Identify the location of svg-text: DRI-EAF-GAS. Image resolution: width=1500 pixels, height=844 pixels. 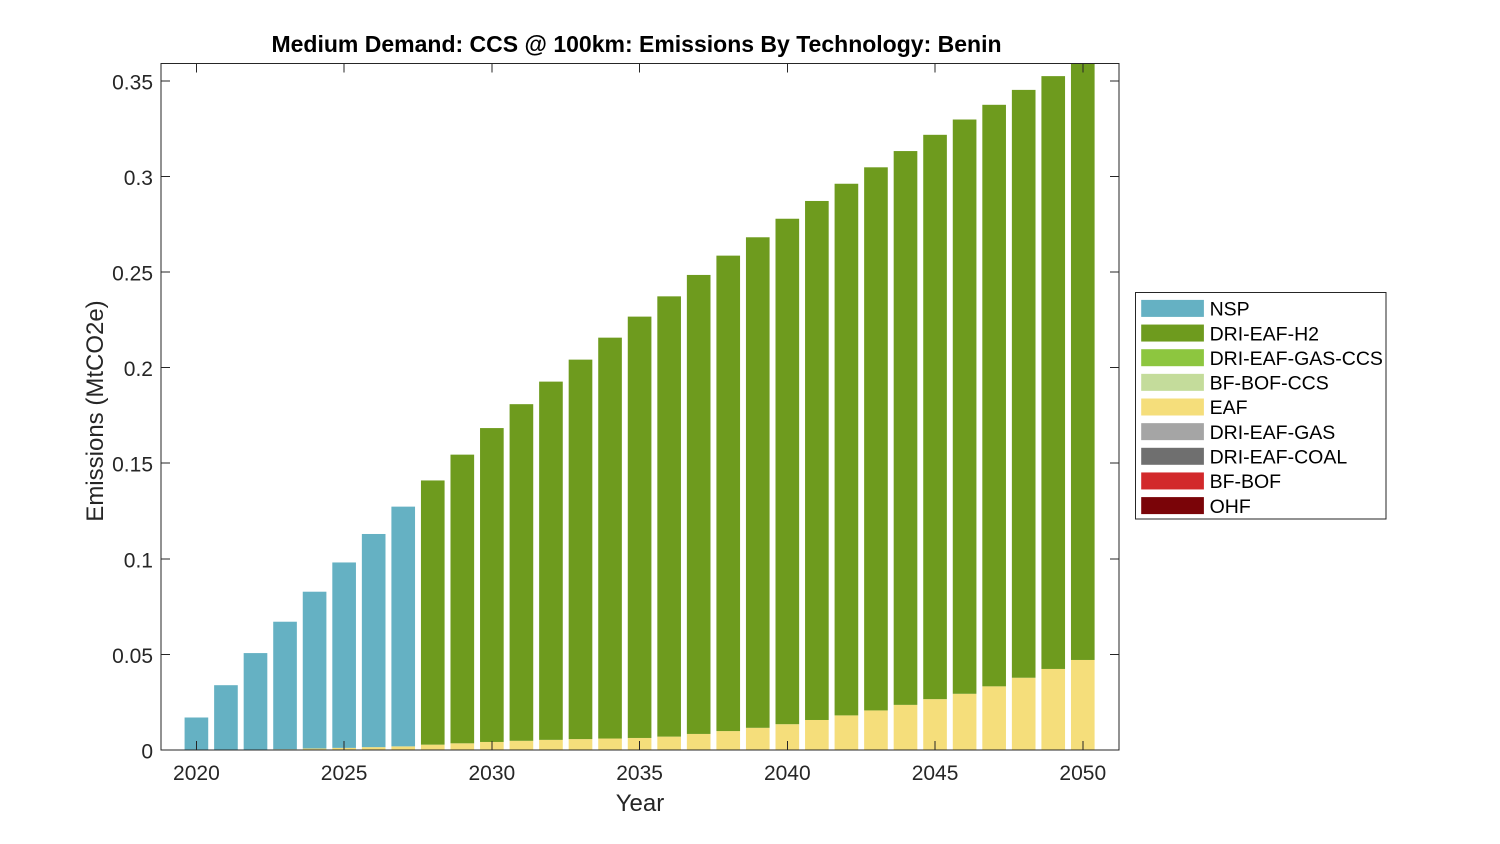
(1273, 433).